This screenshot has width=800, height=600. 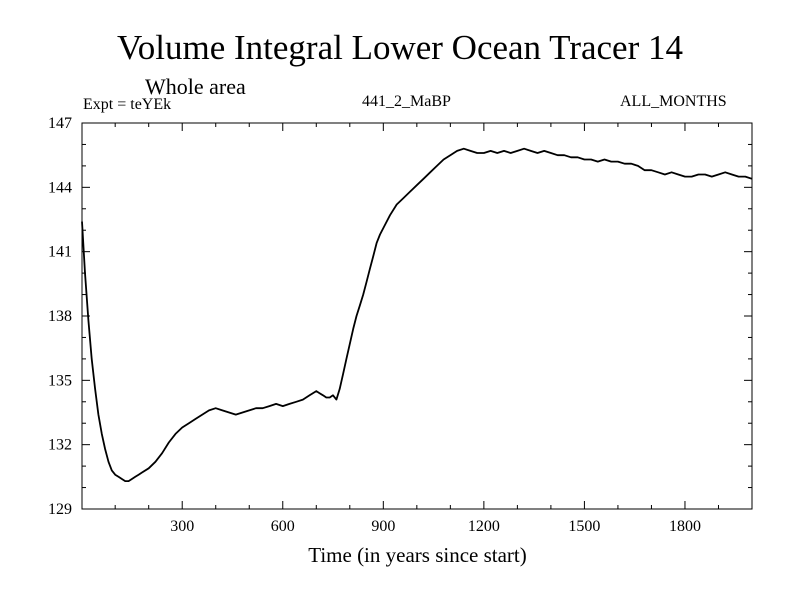 I want to click on run-label: 441_2_MaBP, so click(x=406, y=101).